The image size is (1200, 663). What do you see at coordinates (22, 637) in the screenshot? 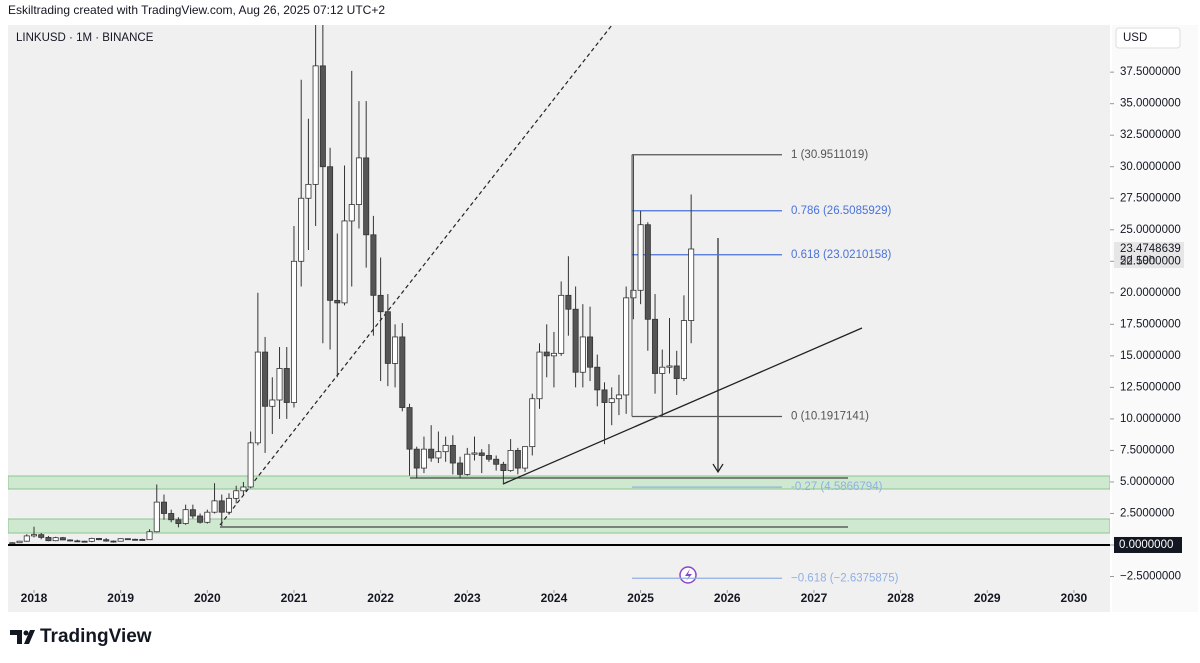
I see `logo-mark` at bounding box center [22, 637].